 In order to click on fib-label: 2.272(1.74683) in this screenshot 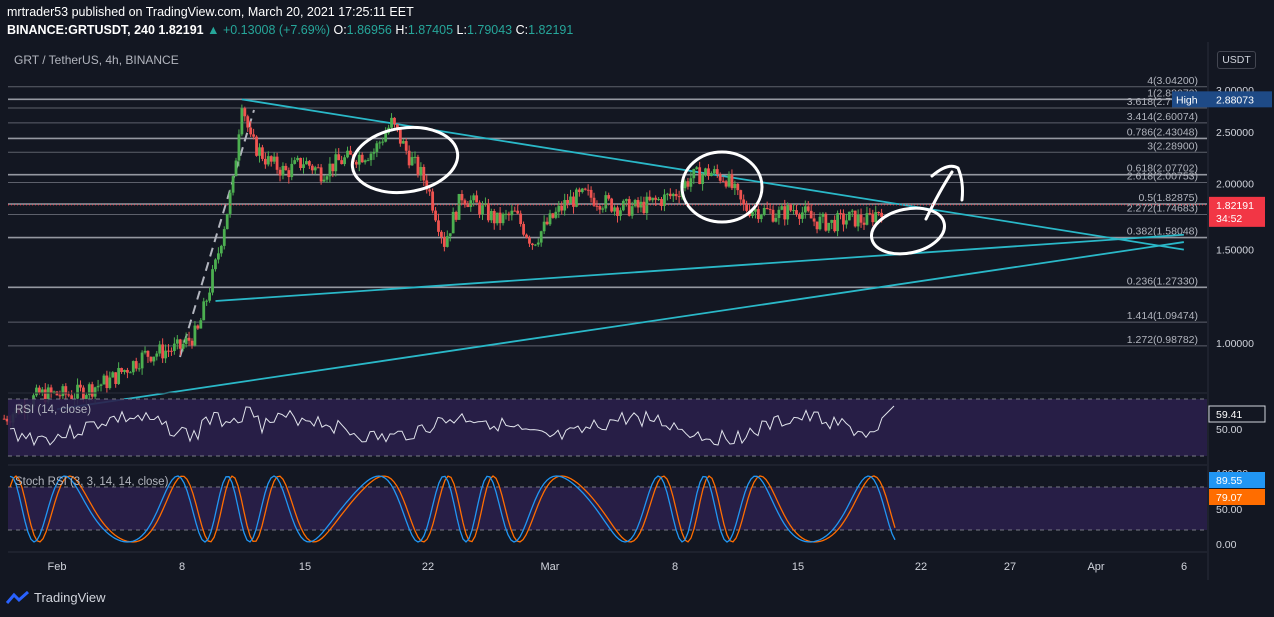, I will do `click(1162, 209)`.